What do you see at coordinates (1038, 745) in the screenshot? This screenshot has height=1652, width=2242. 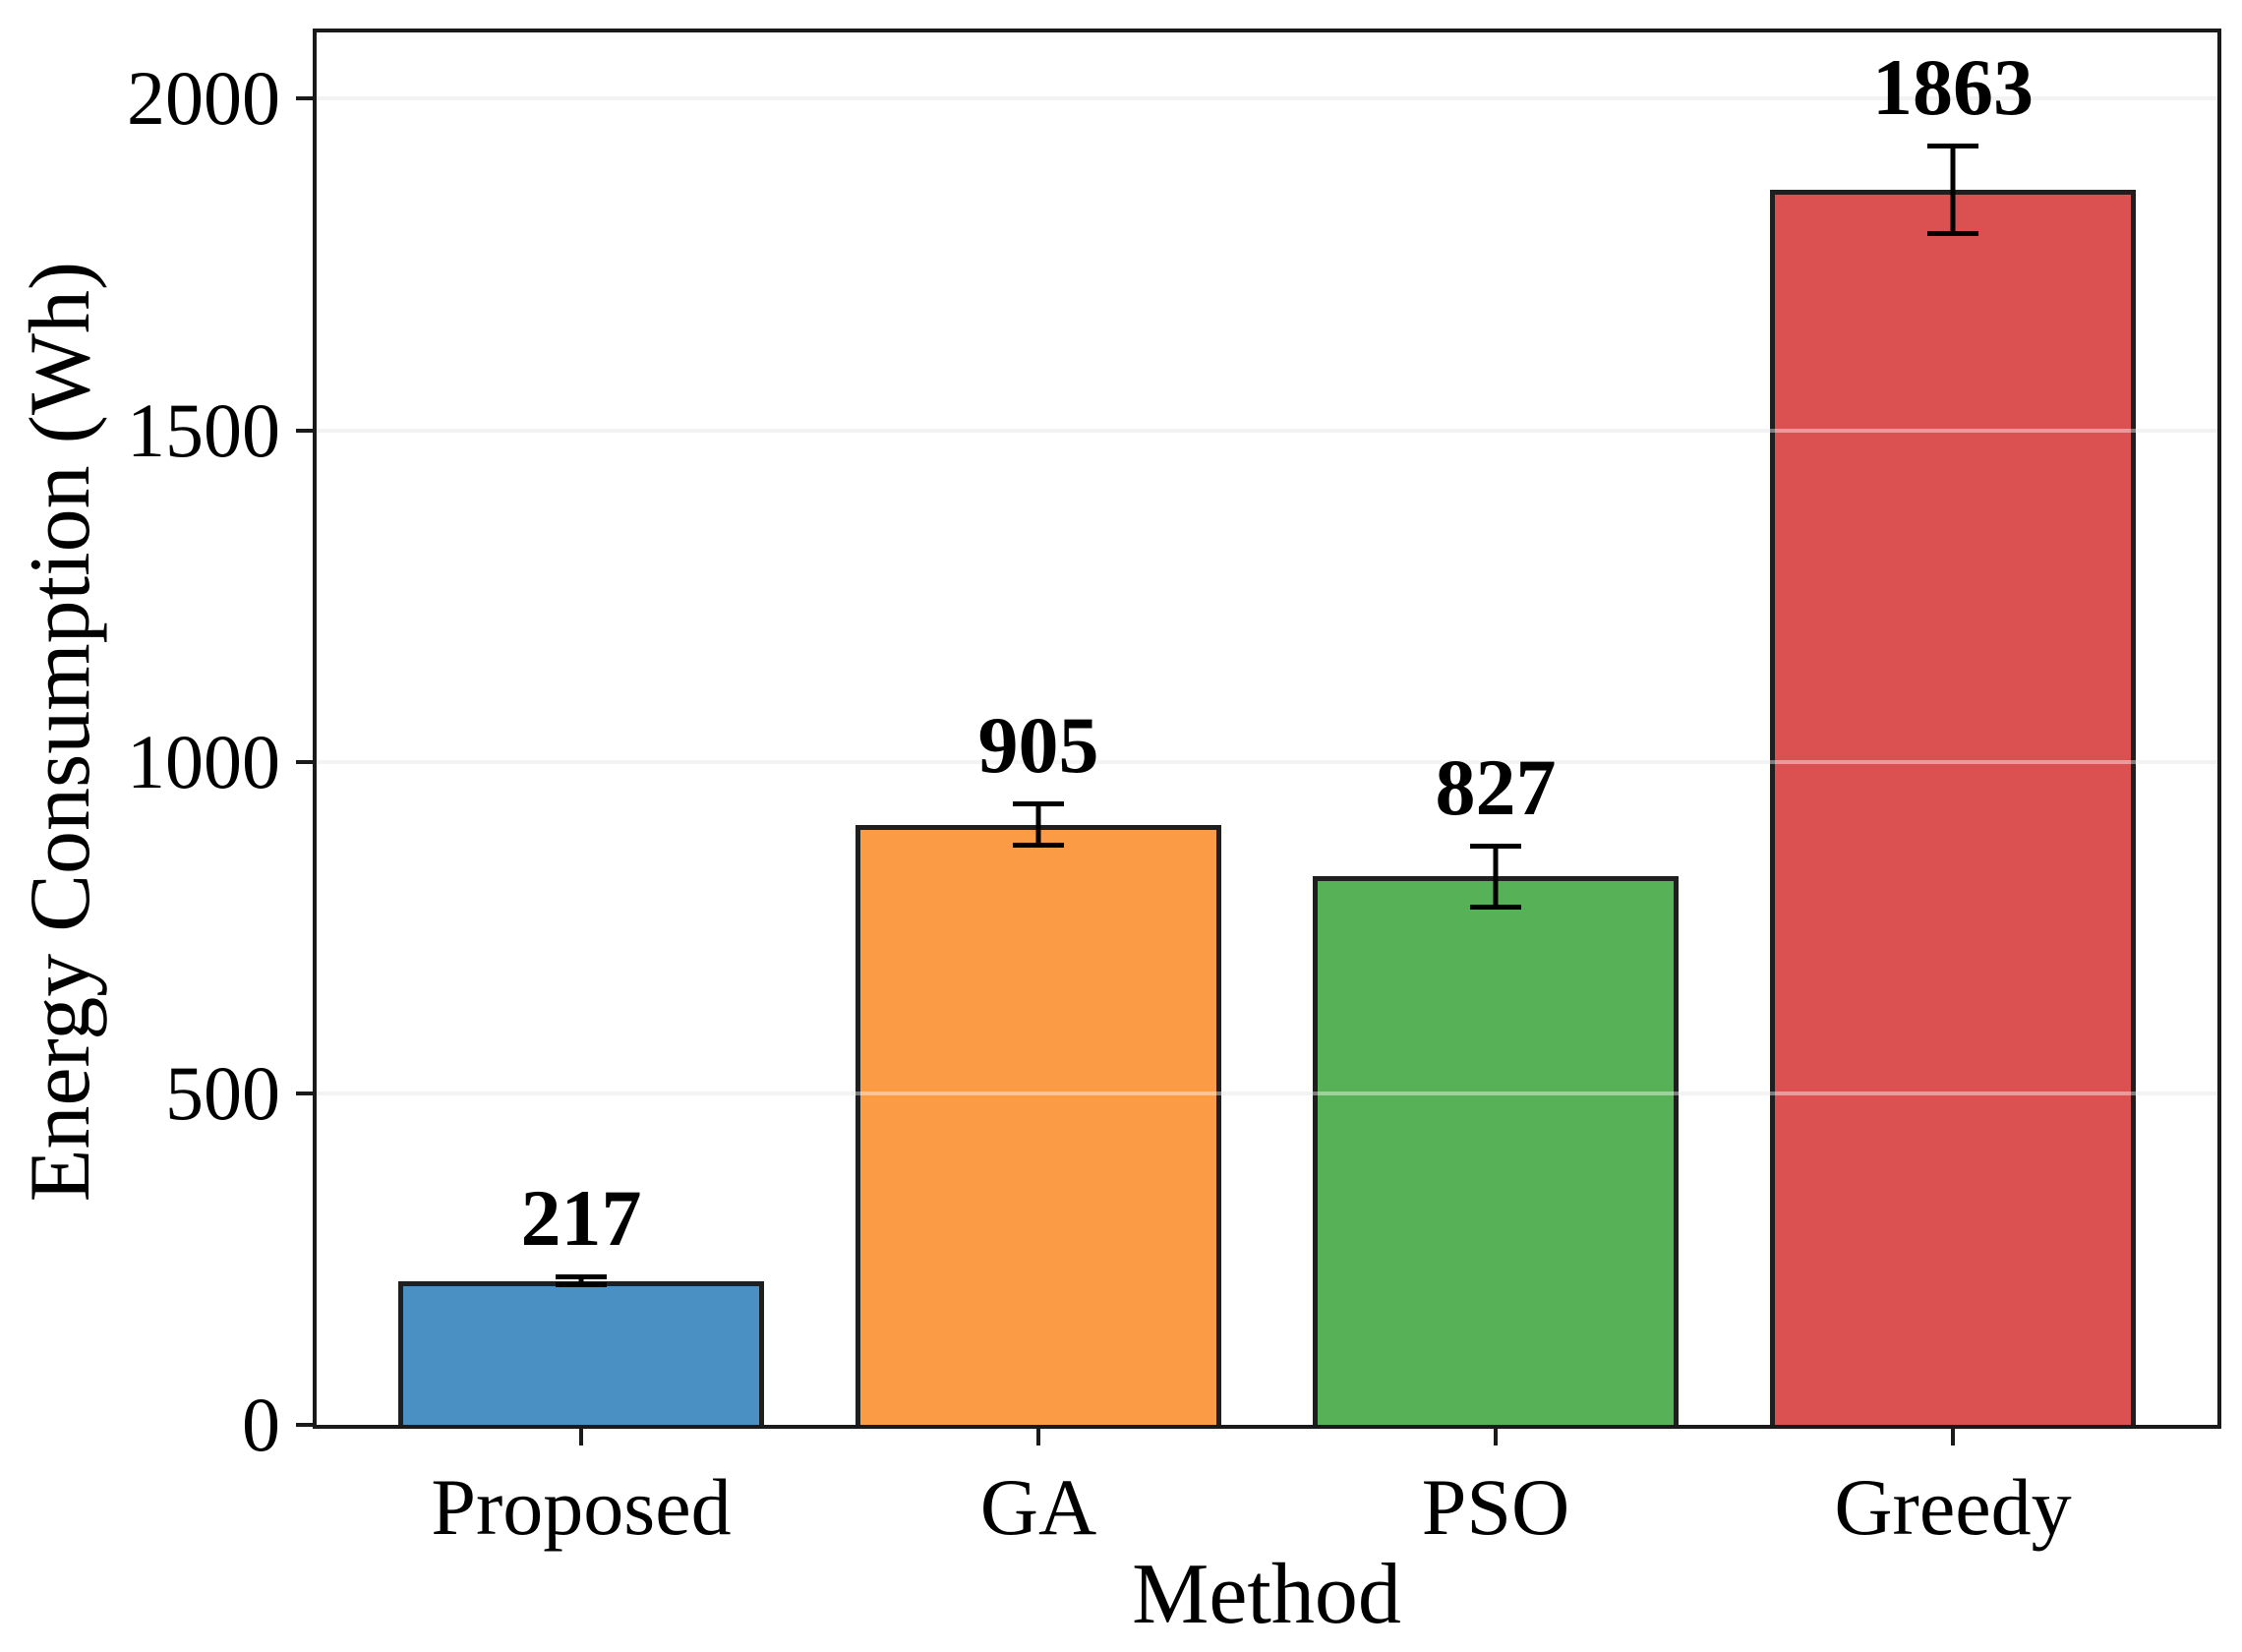 I see `value-label-ga: 905` at bounding box center [1038, 745].